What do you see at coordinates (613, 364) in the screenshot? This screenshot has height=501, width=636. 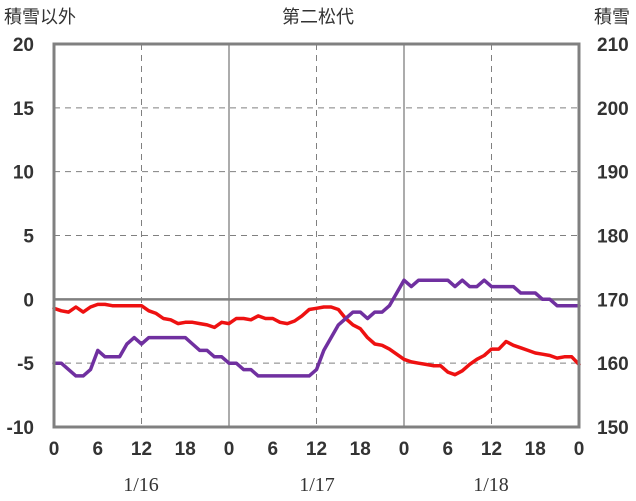 I see `right-tick-label: 160` at bounding box center [613, 364].